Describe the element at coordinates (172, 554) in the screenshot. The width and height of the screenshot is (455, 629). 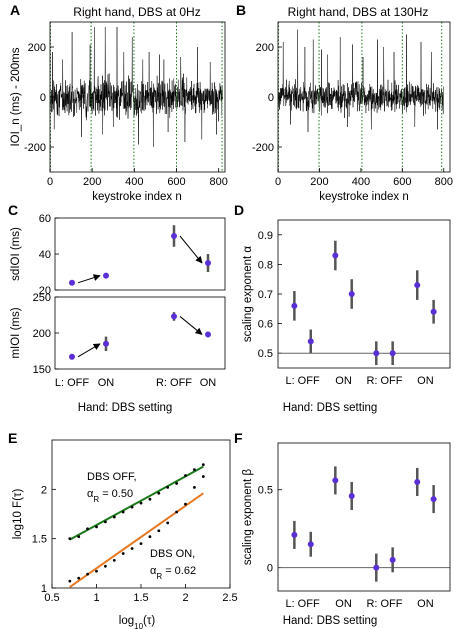
I see `e-annotation-on: DBS ON,` at that location.